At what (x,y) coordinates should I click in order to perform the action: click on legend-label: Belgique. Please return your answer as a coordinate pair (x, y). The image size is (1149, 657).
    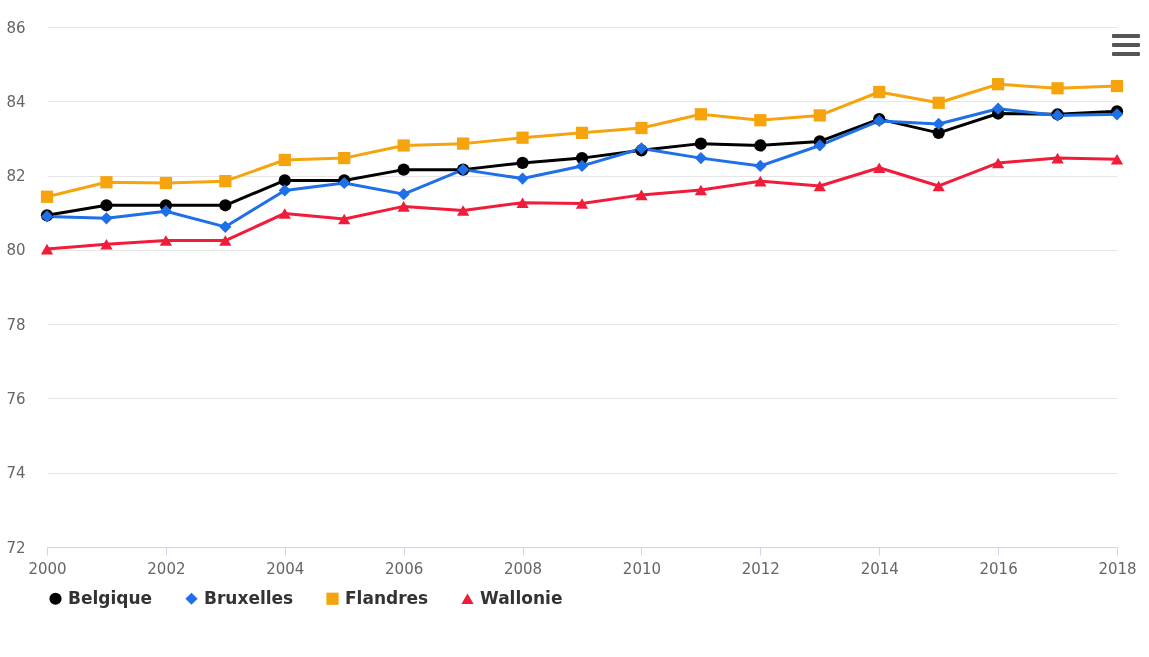
    Looking at the image, I should click on (110, 597).